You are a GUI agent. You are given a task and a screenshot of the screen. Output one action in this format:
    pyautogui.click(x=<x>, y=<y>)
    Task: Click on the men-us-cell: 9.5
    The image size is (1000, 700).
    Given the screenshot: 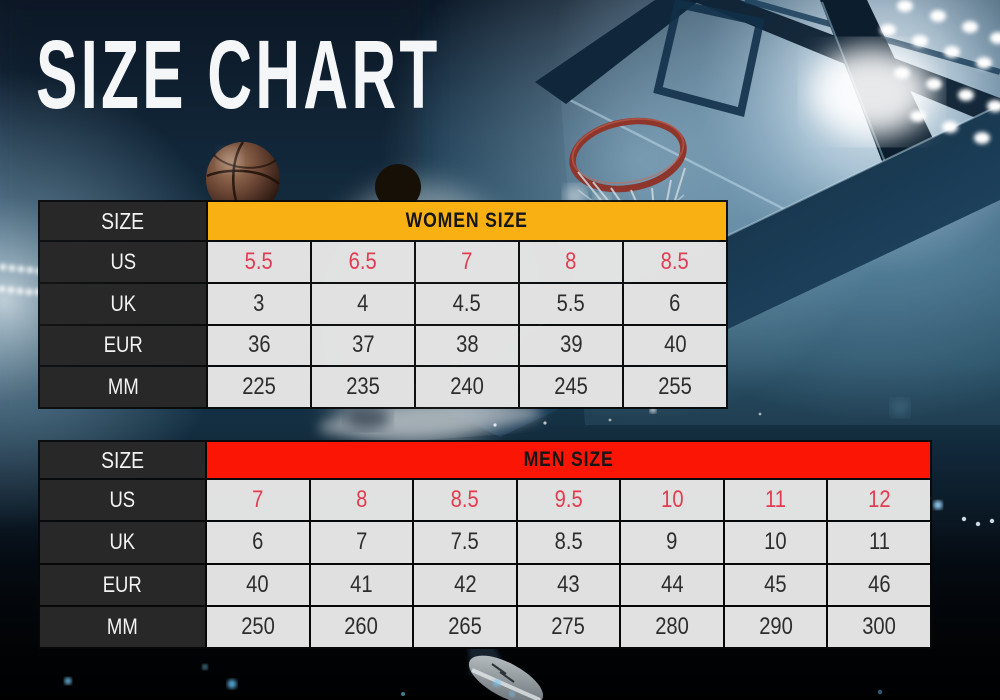 What is the action you would take?
    pyautogui.click(x=568, y=500)
    